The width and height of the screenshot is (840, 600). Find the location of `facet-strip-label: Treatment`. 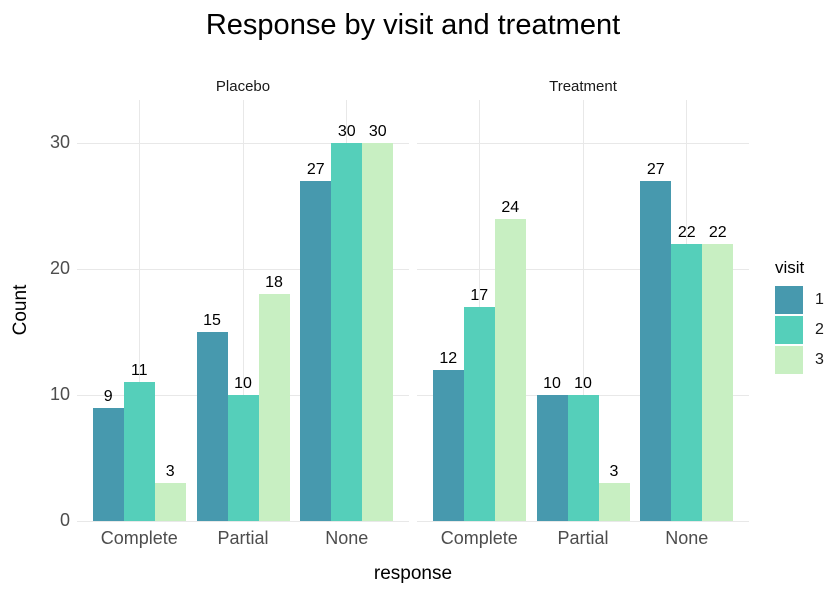

facet-strip-label: Treatment is located at coordinates (583, 86).